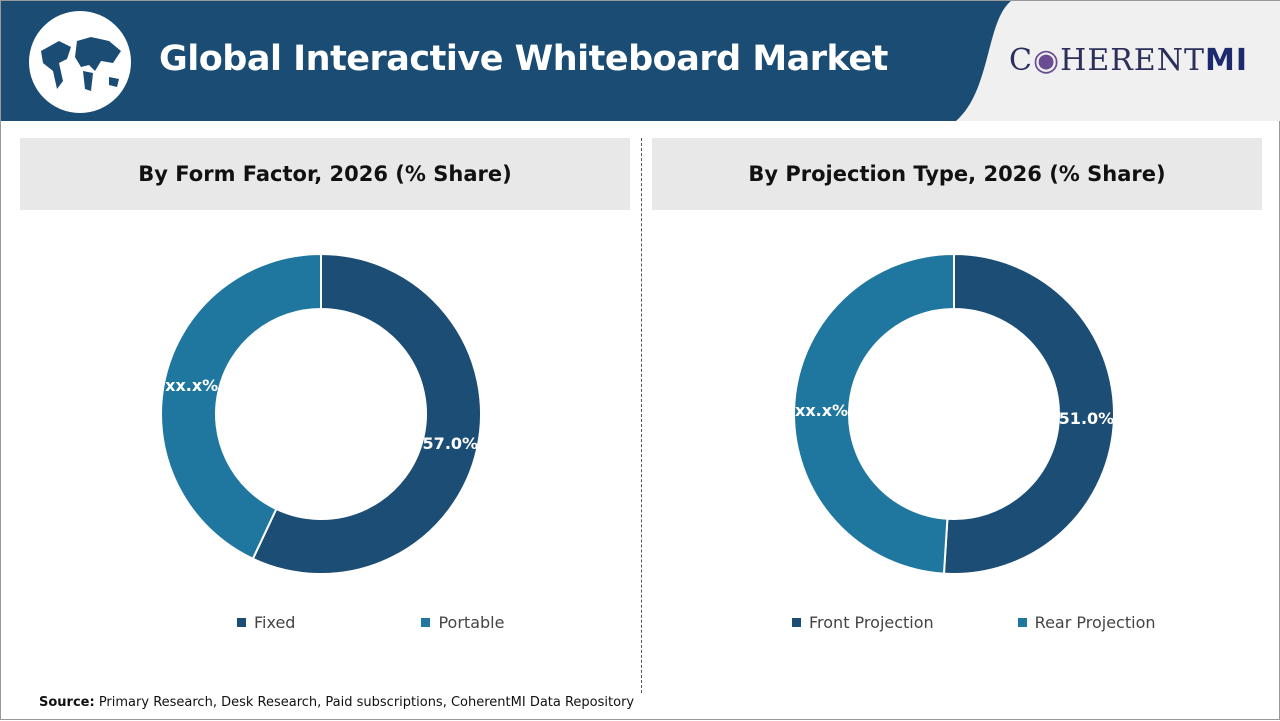 This screenshot has height=721, width=1280. I want to click on divider, so click(641, 415).